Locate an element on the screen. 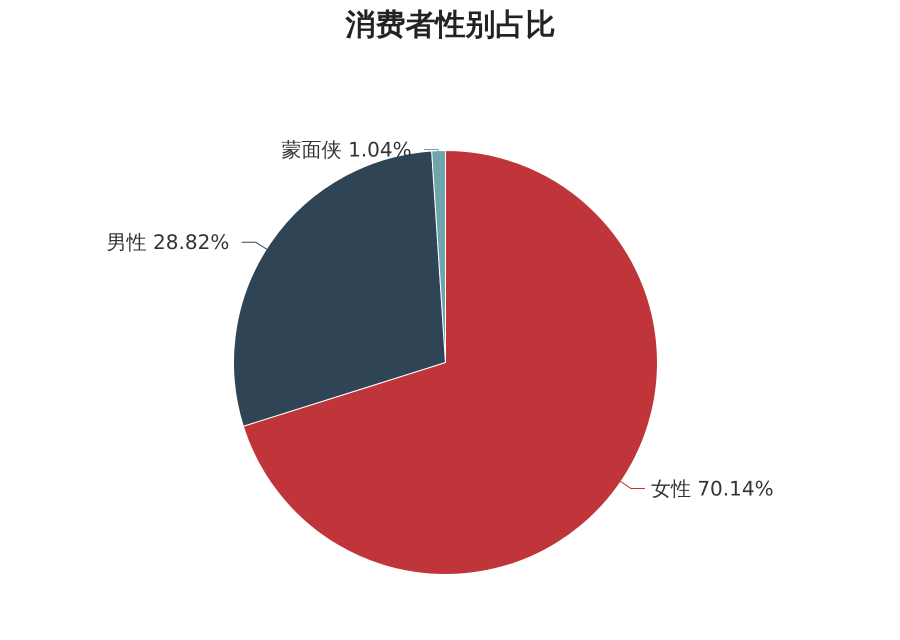 The height and width of the screenshot is (640, 900). slice-label: 男性 28.82% is located at coordinates (168, 242).